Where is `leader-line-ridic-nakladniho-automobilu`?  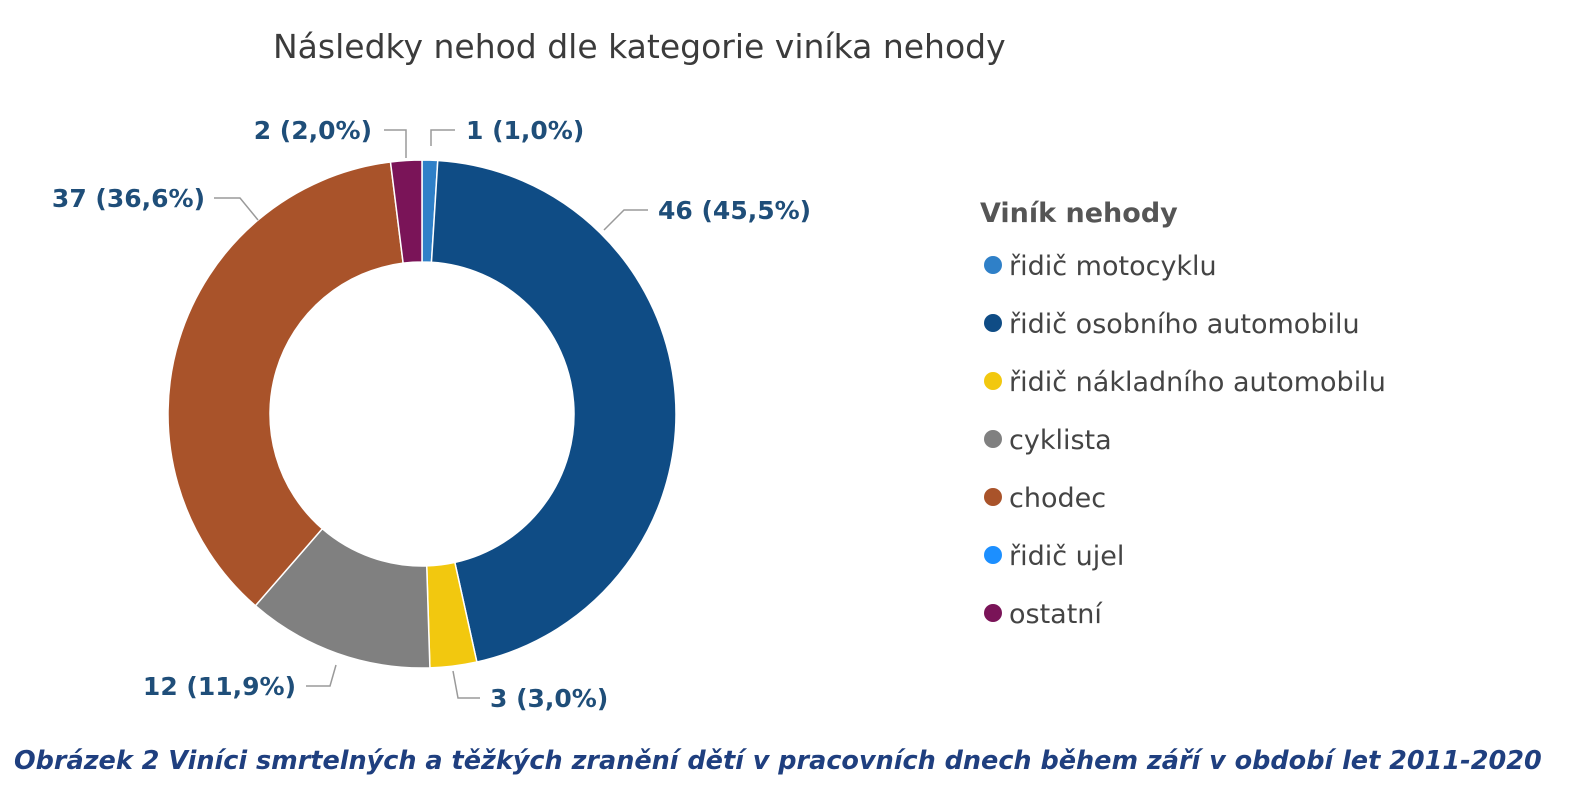 leader-line-ridic-nakladniho-automobilu is located at coordinates (466, 684).